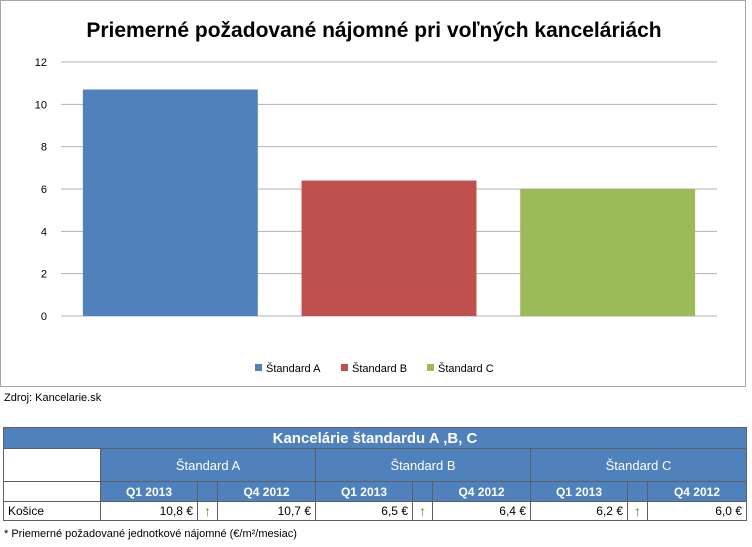 The width and height of the screenshot is (752, 547). I want to click on y-tick-label: 0, so click(44, 317).